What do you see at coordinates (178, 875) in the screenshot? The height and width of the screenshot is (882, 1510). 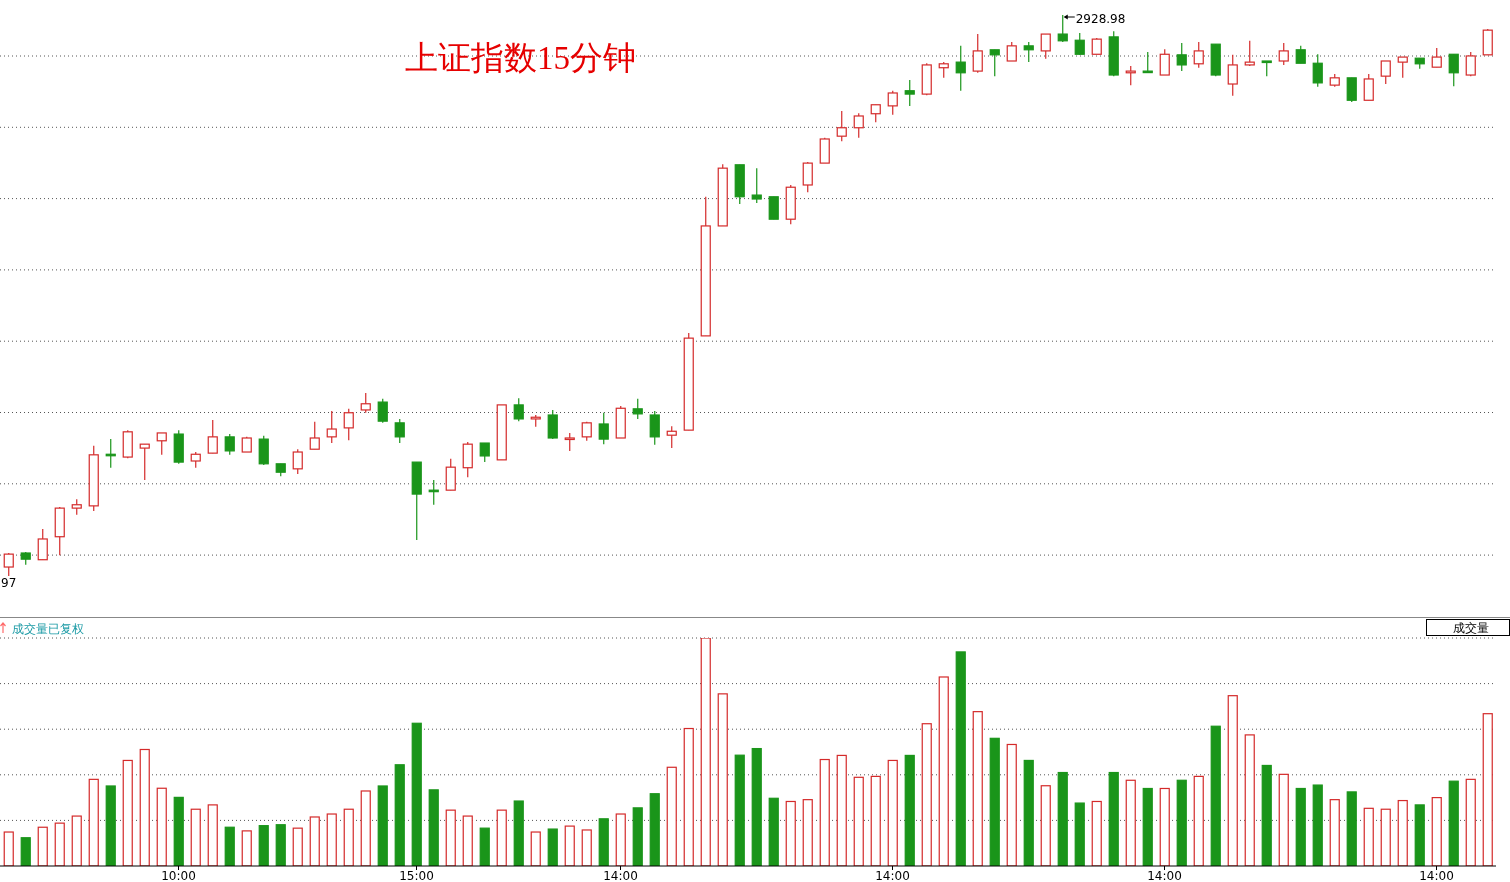 I see `x-tick-label: 10:00` at bounding box center [178, 875].